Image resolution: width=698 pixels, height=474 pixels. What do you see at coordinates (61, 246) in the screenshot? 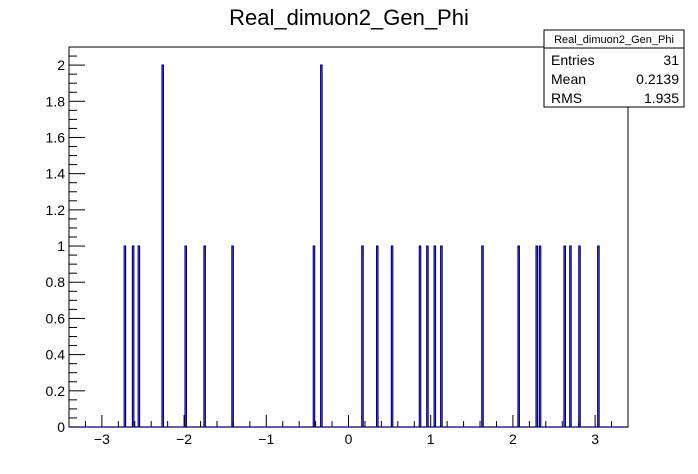
I see `y-tick-label: 1` at bounding box center [61, 246].